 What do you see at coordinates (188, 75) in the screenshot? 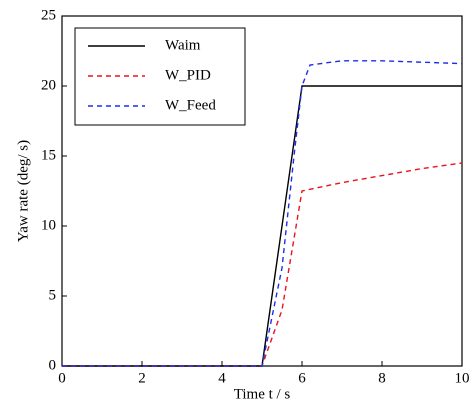
I see `legend-label: W_PID` at bounding box center [188, 75].